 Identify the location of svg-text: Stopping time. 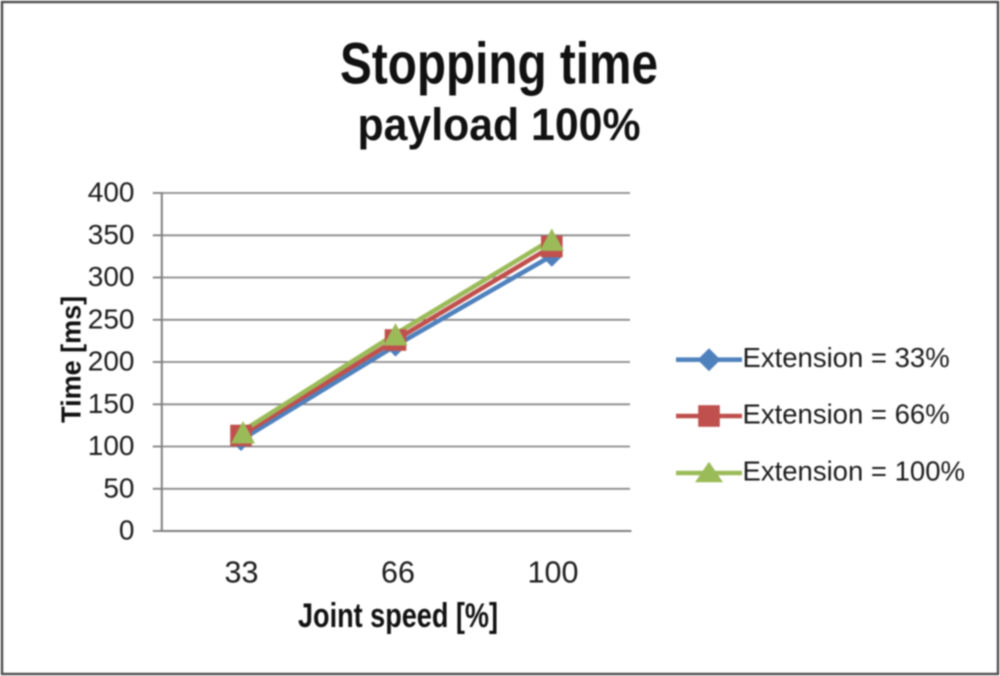
(499, 64).